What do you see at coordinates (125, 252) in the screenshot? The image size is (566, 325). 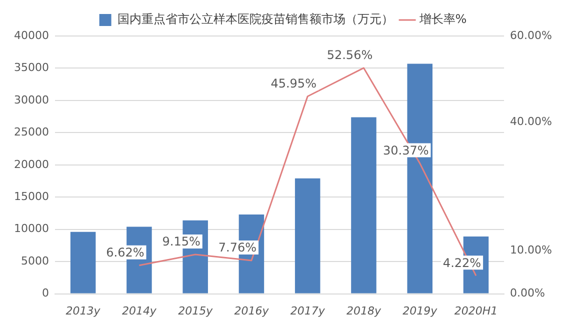 I see `data-label: 6.62%` at bounding box center [125, 252].